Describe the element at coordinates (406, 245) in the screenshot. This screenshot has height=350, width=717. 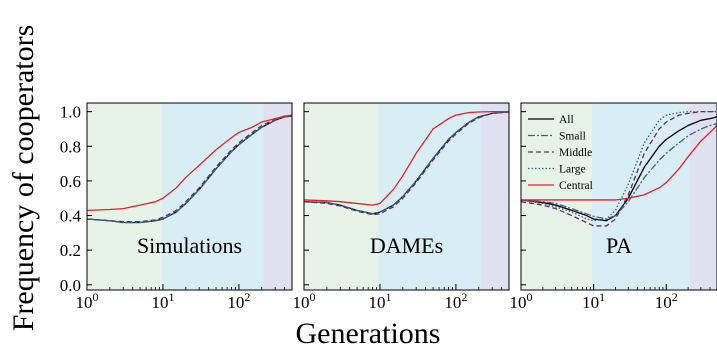
I see `panel-label: DAMEs` at that location.